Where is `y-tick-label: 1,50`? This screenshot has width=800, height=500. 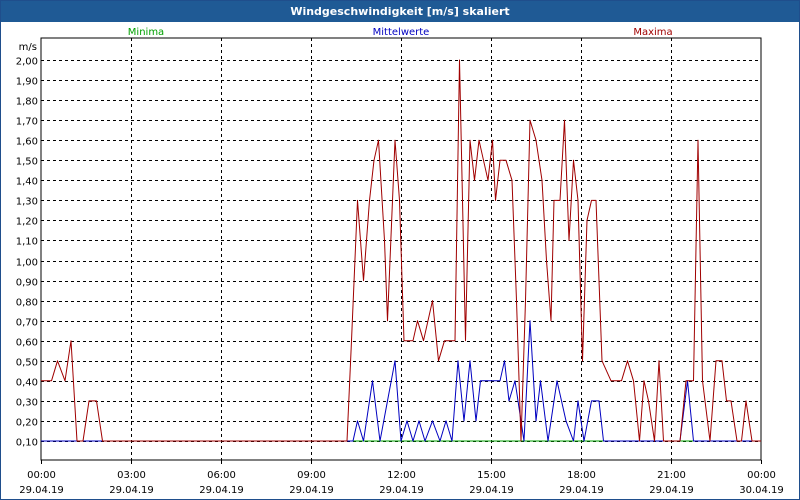 y-tick-label: 1,50 is located at coordinates (27, 162).